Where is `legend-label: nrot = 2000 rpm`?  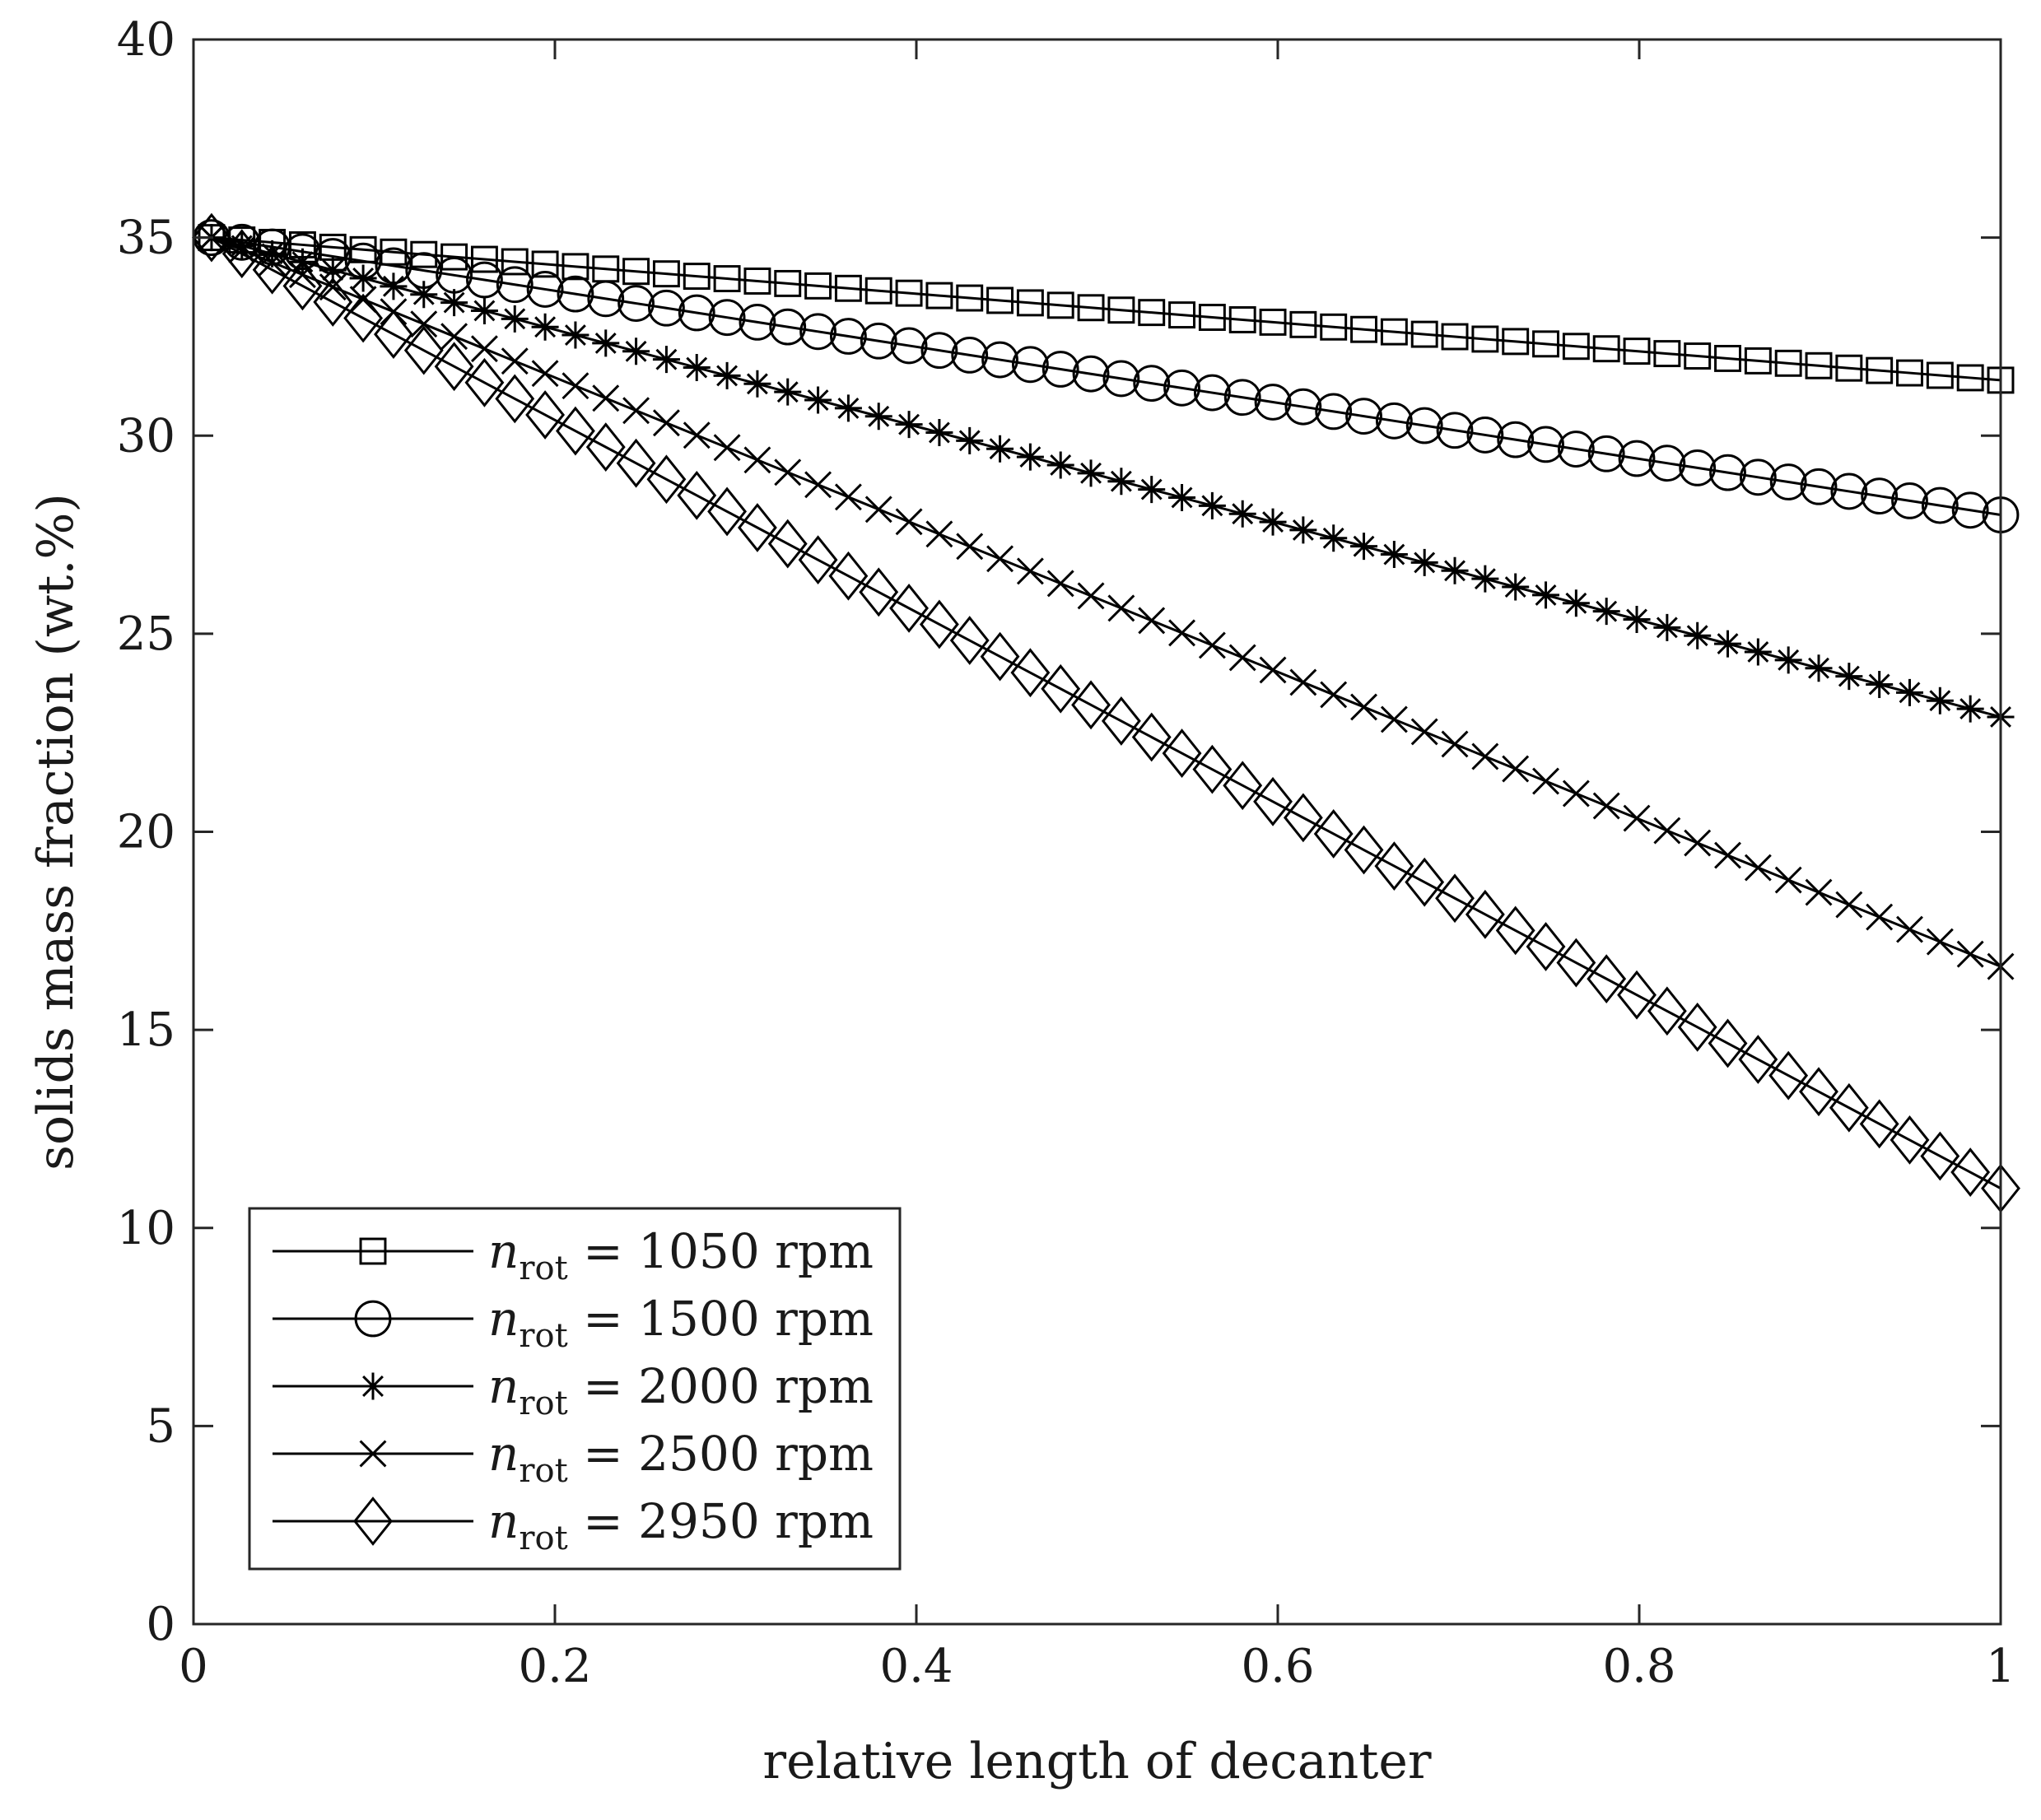
legend-label: nrot = 2000 rpm is located at coordinates (681, 1390).